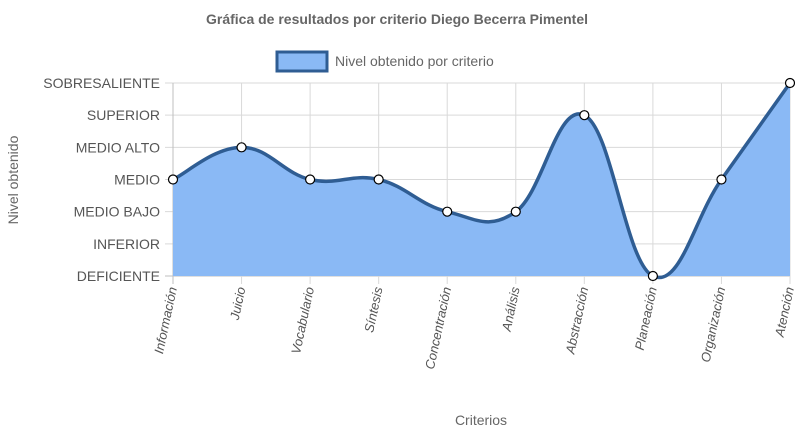  I want to click on x-axis-title: Criterios, so click(481, 420).